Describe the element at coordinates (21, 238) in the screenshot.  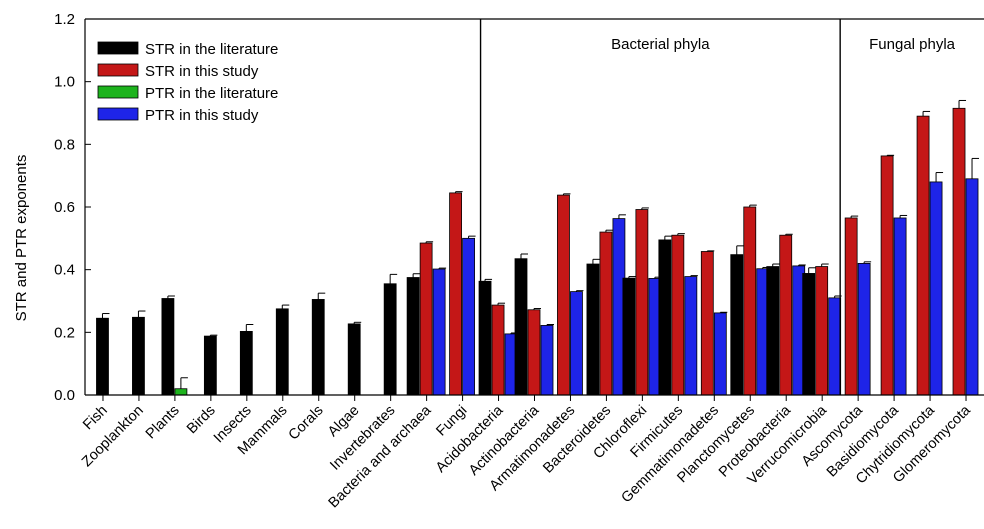
I see `y-axis-label: STR and PTR exponents` at that location.